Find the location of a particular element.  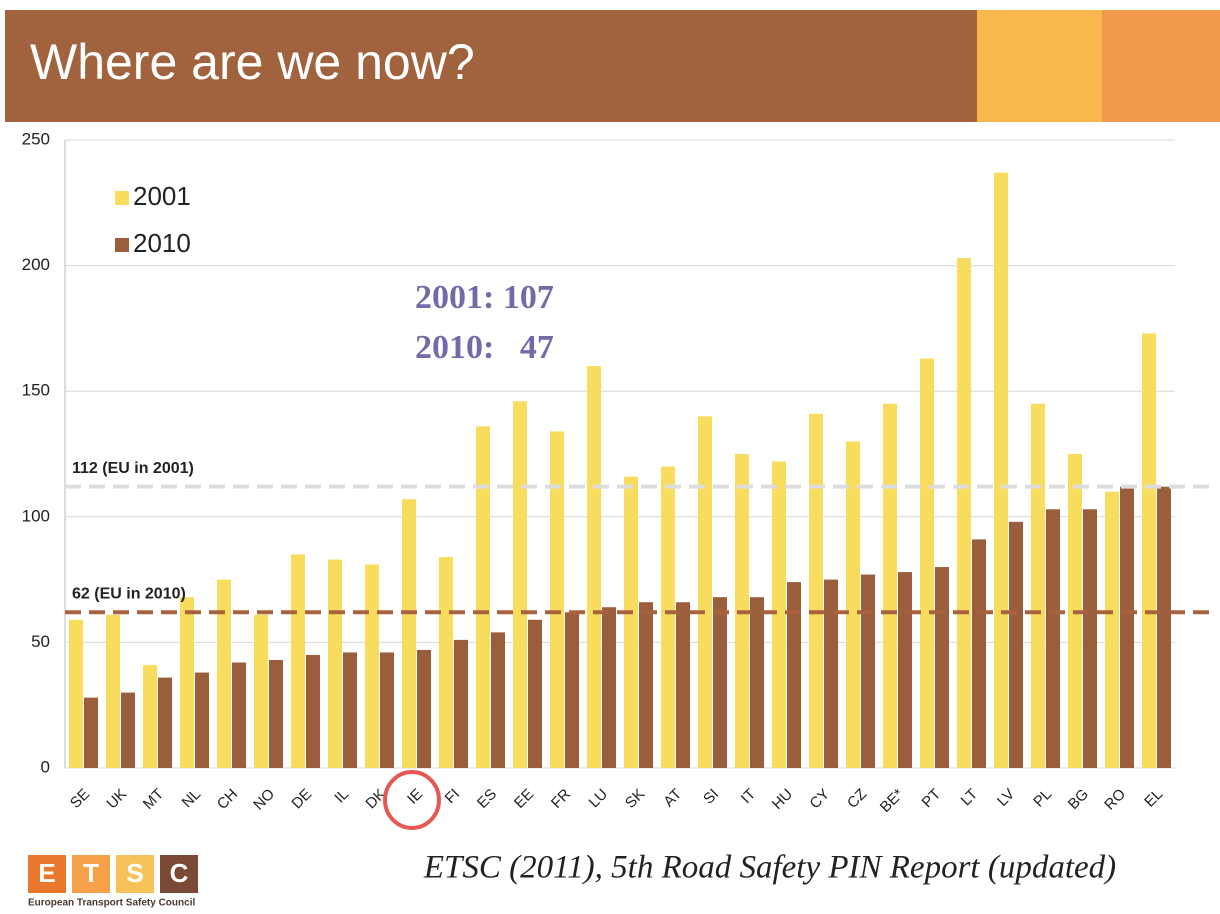

reference-label: 112 (EU in 2001) is located at coordinates (133, 468).